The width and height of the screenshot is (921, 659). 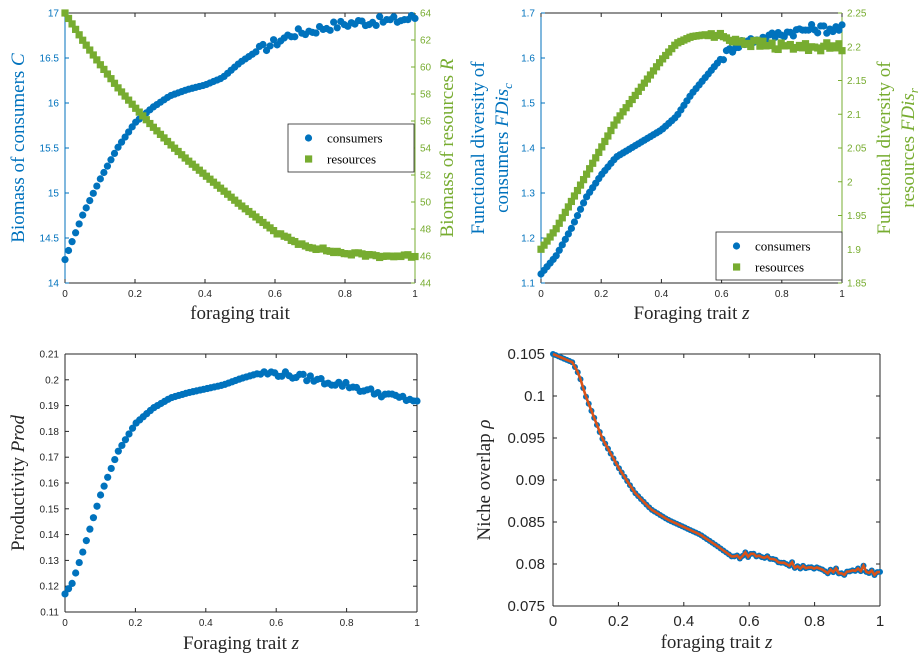 I want to click on y-tick-label-left: 1.4, so click(x=528, y=149).